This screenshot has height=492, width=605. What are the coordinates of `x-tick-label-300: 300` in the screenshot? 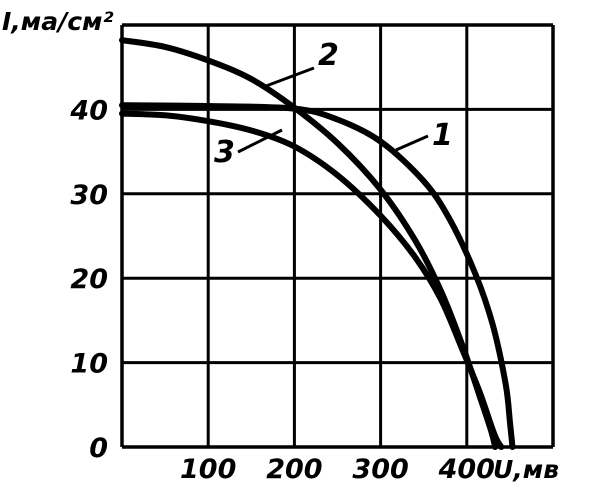 It's located at (380, 469).